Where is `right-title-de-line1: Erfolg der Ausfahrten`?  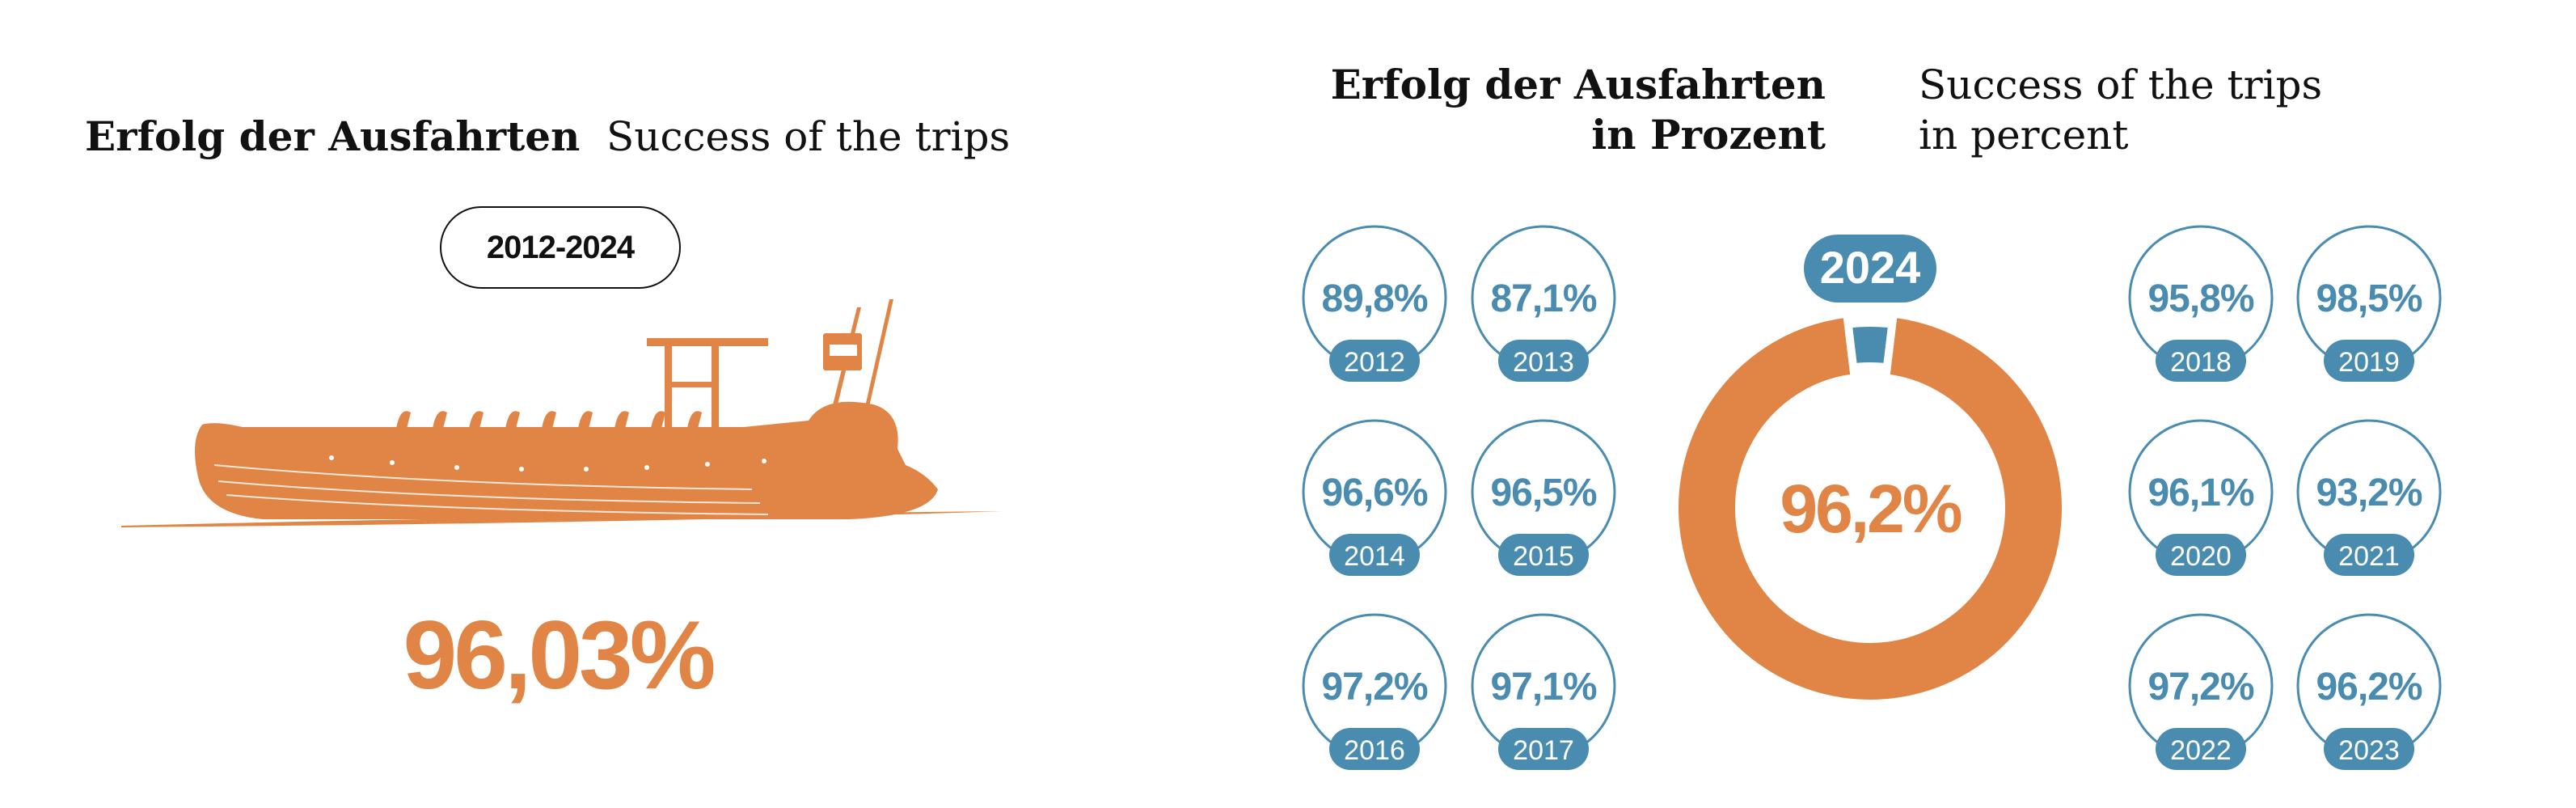
right-title-de-line1: Erfolg der Ausfahrten is located at coordinates (1578, 84).